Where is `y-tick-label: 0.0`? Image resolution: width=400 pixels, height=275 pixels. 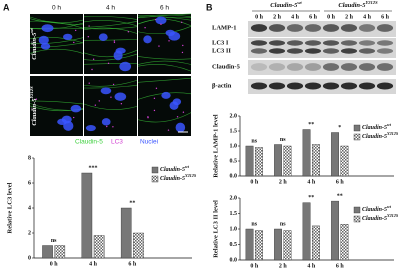 y-tick-label: 0.0 is located at coordinates (234, 260).